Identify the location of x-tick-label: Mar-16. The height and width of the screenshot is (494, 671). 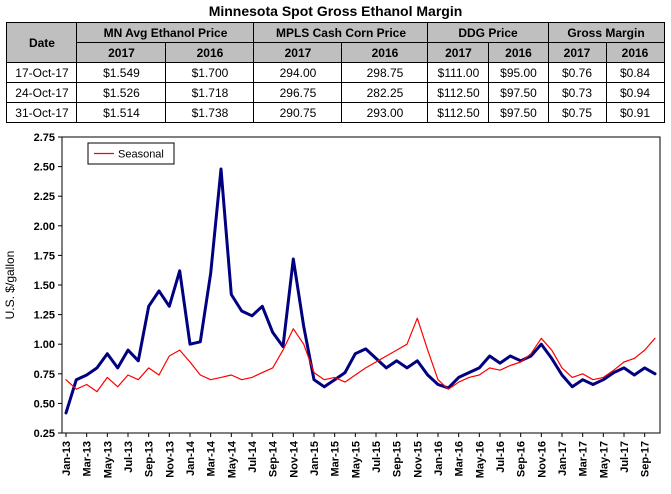
(460, 458).